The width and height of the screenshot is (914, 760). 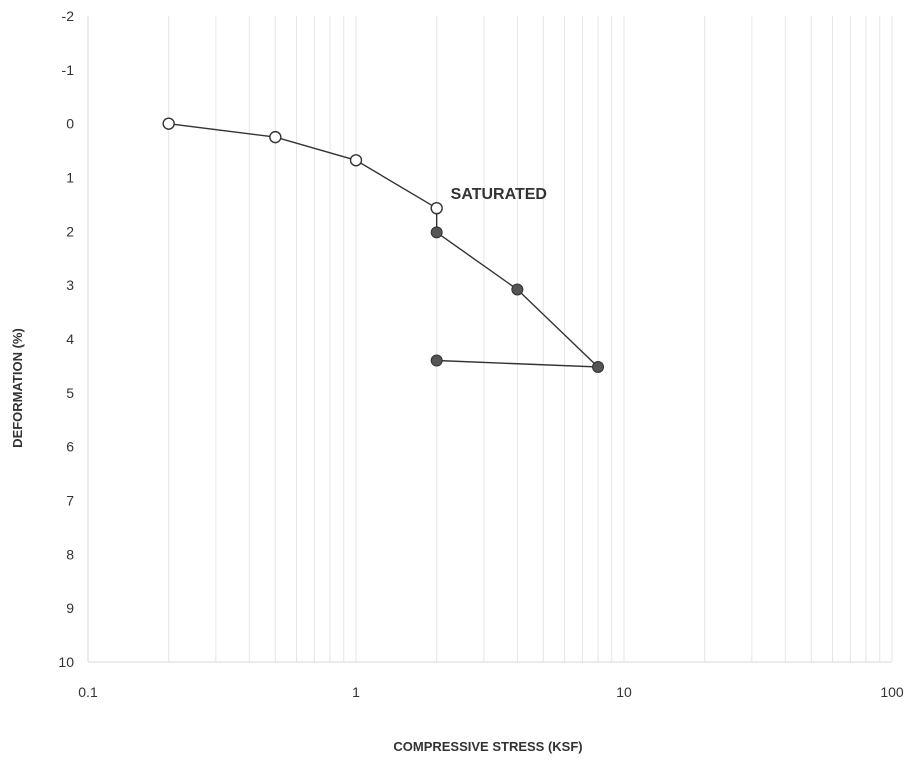 What do you see at coordinates (68, 16) in the screenshot?
I see `y-tick-label: -2` at bounding box center [68, 16].